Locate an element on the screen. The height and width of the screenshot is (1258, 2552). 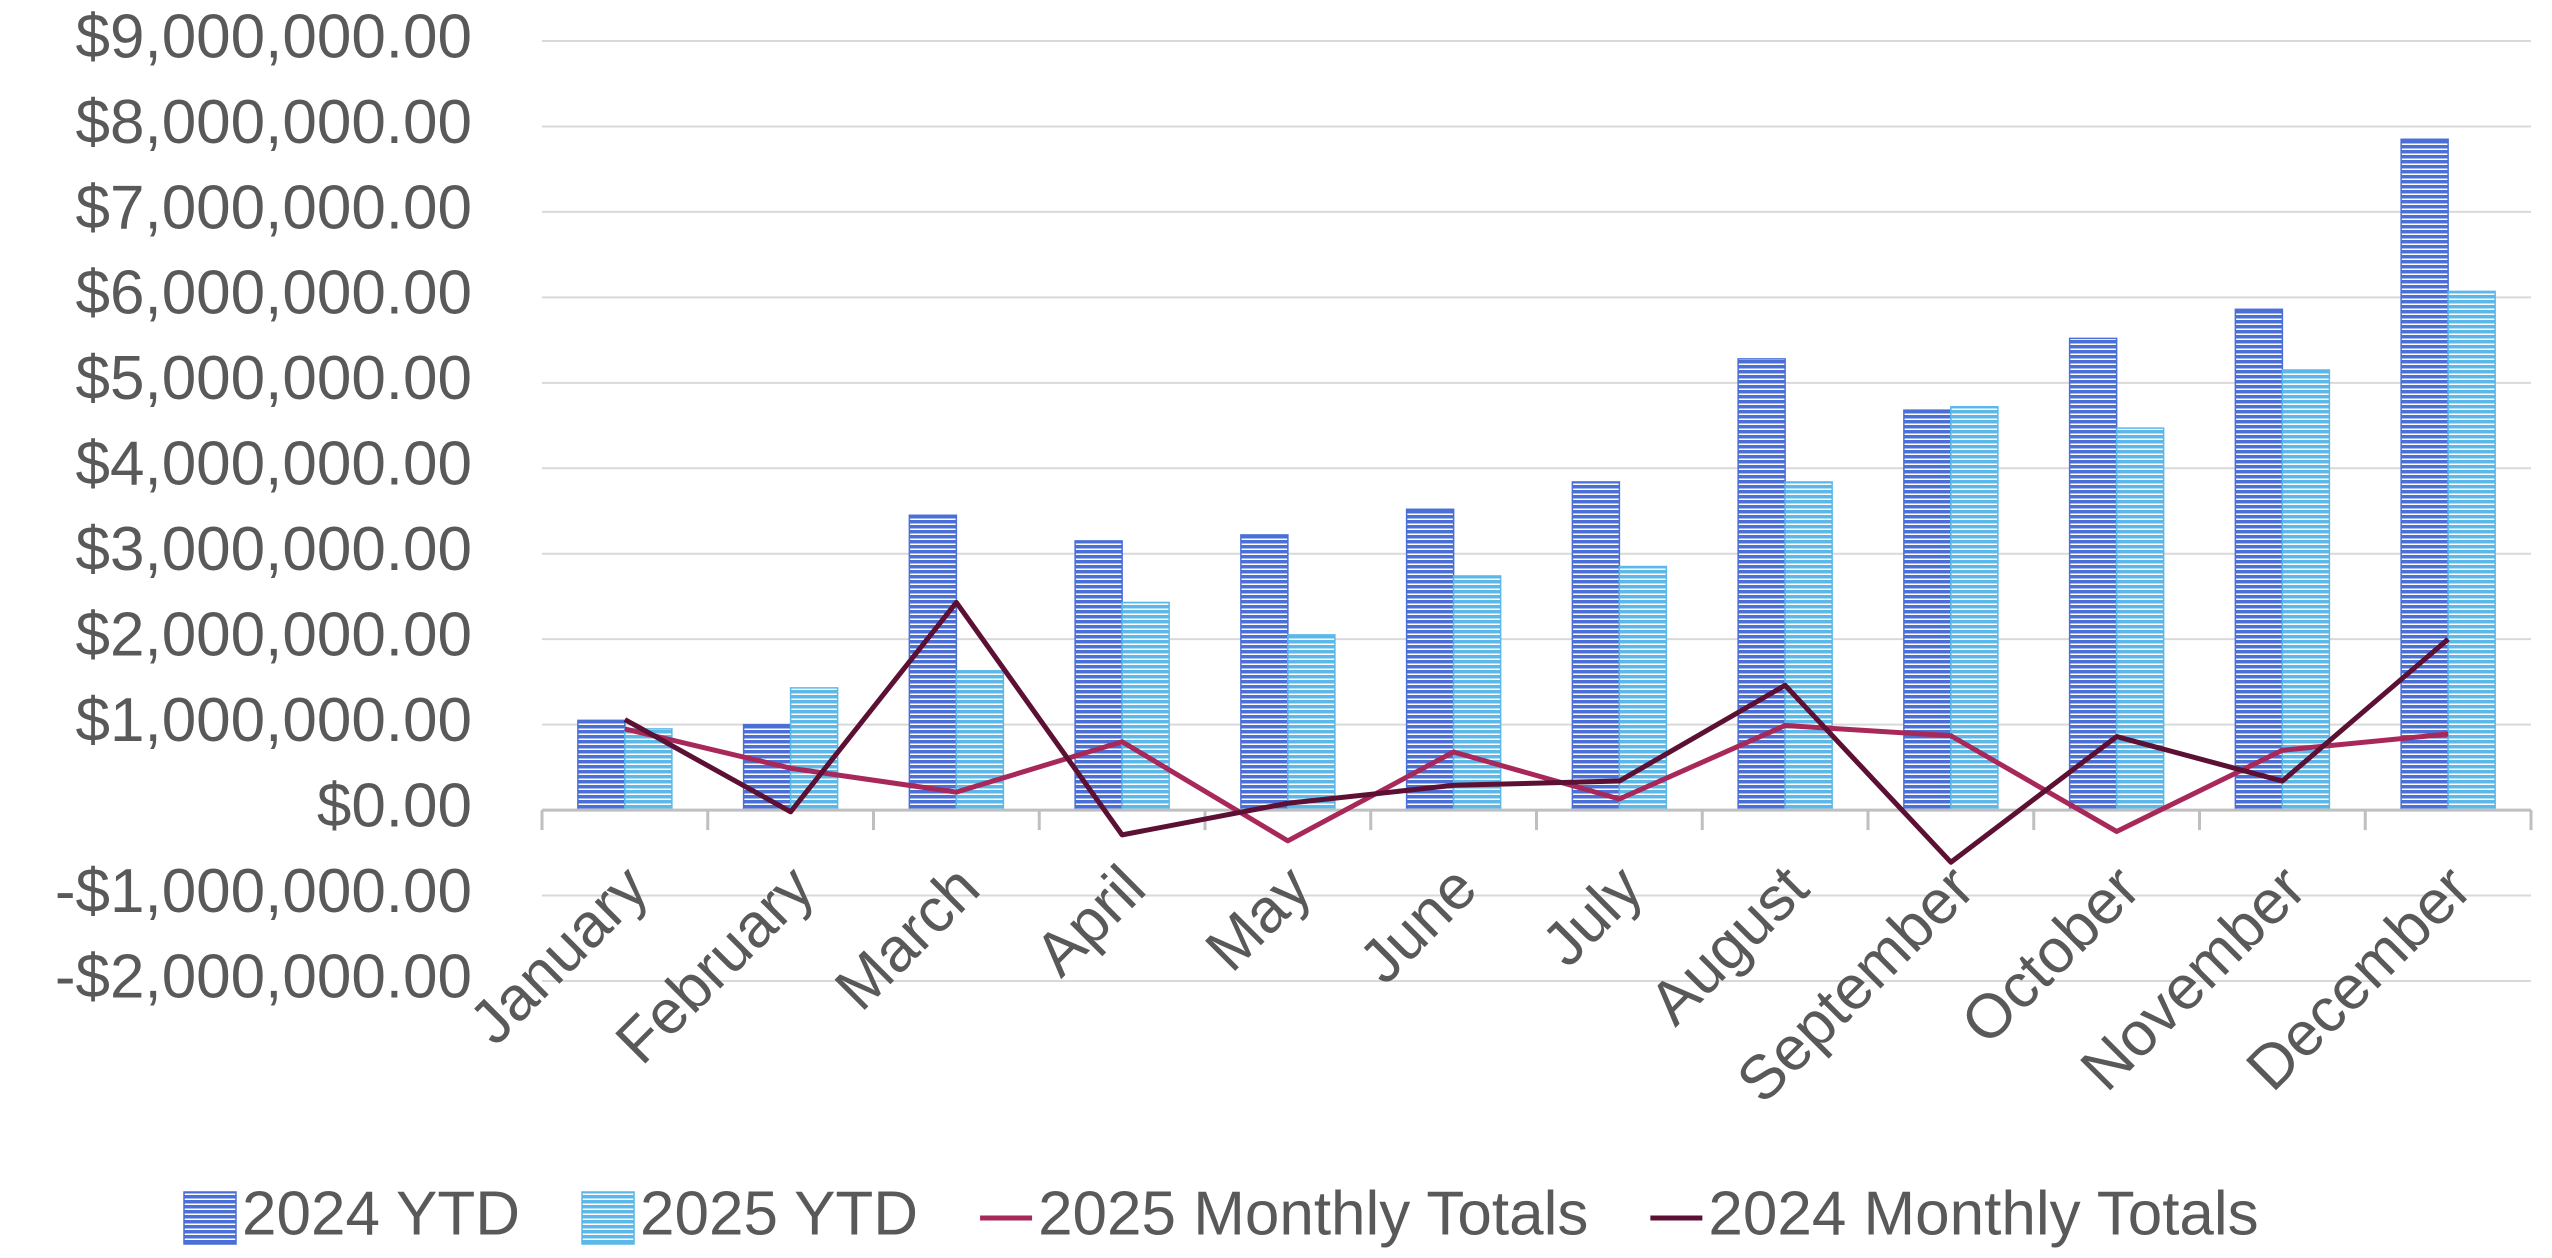
y-tick-label: $3,000,000.00 is located at coordinates (274, 549).